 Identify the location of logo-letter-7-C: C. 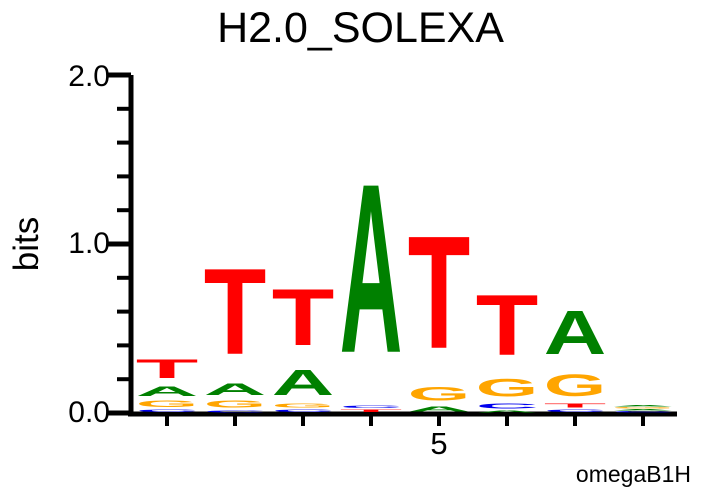
(575, 411).